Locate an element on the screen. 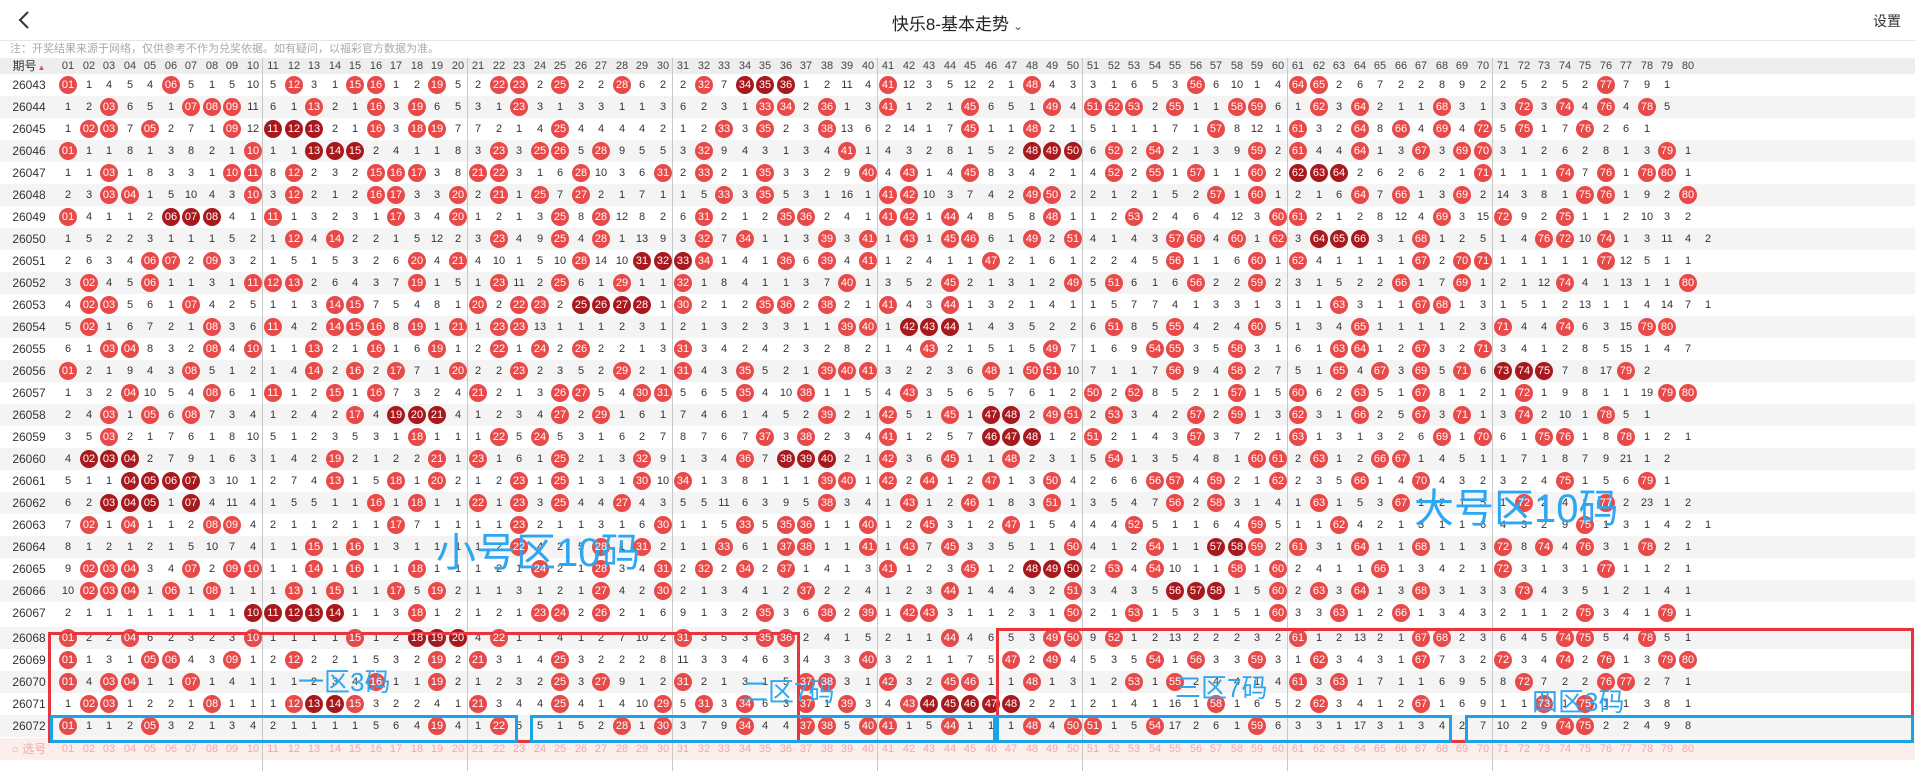  pick-label: ○ 选号 is located at coordinates (29, 749).